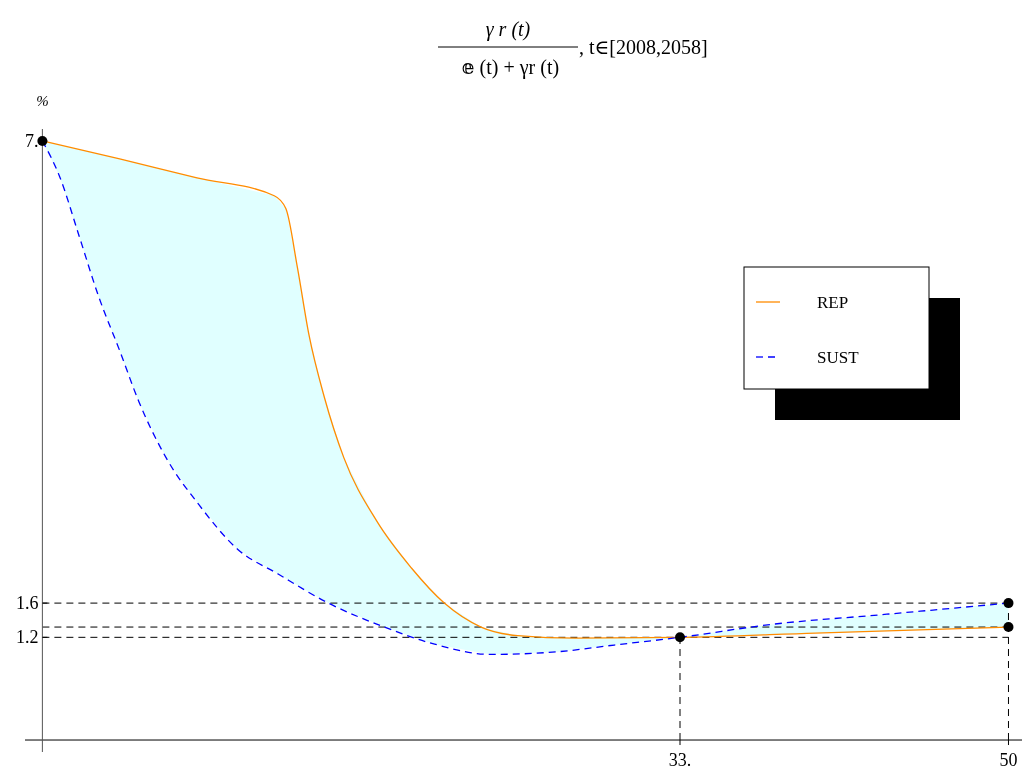 The width and height of the screenshot is (1029, 769). What do you see at coordinates (42, 101) in the screenshot?
I see `y-axis-title: %` at bounding box center [42, 101].